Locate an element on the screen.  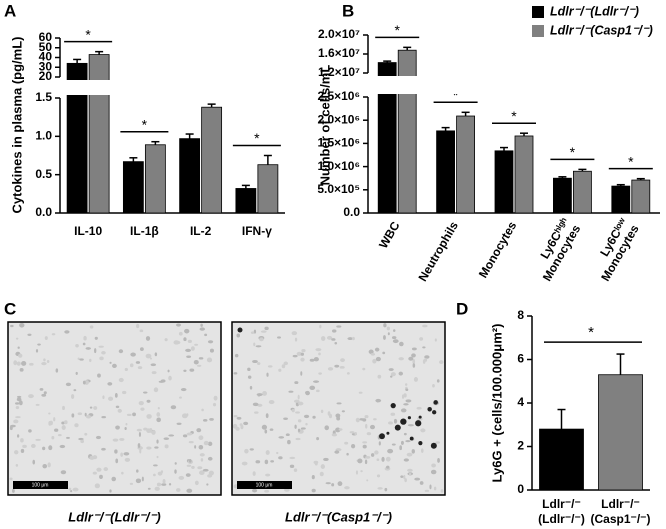
y-tick-label: 2 is located at coordinates (520, 446).